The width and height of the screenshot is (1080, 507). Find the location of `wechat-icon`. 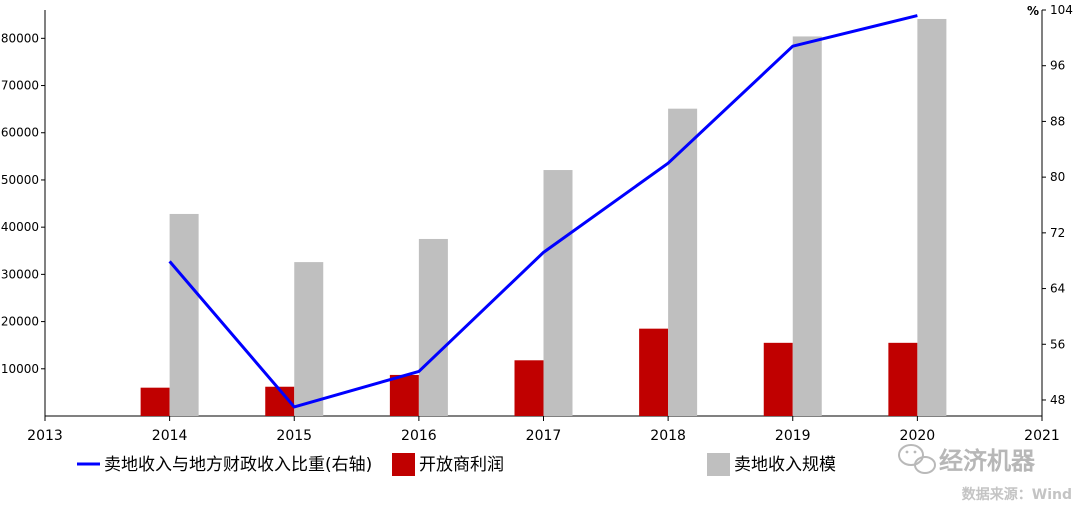

wechat-icon is located at coordinates (917, 459).